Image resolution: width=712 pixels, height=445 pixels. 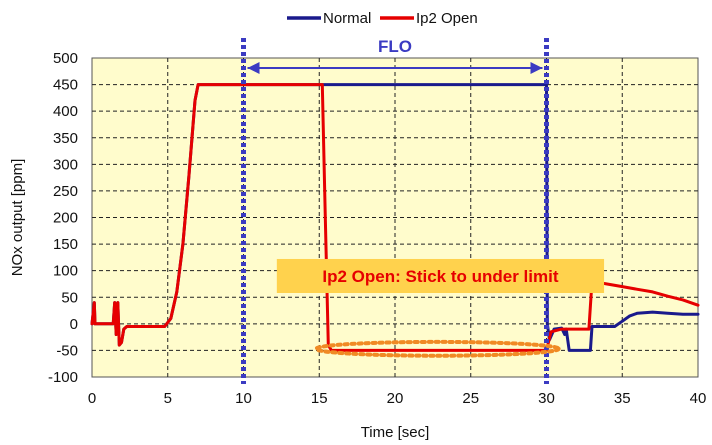 What do you see at coordinates (69, 297) in the screenshot?
I see `y-tick-label: 50` at bounding box center [69, 297].